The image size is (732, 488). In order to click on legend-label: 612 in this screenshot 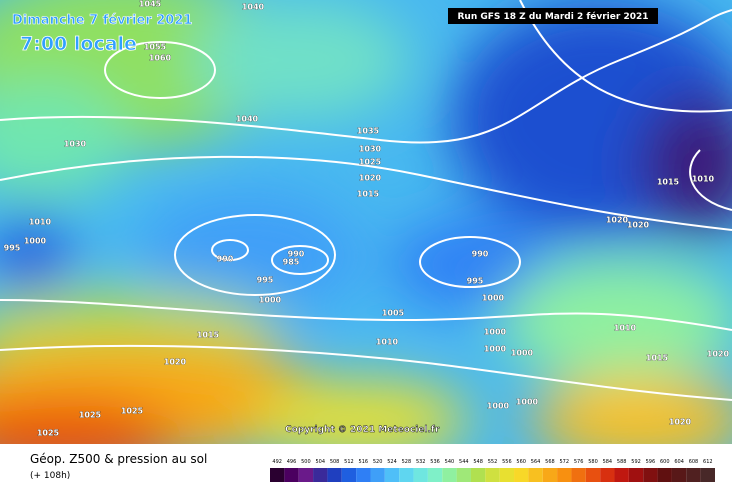, I will do `click(708, 462)`.